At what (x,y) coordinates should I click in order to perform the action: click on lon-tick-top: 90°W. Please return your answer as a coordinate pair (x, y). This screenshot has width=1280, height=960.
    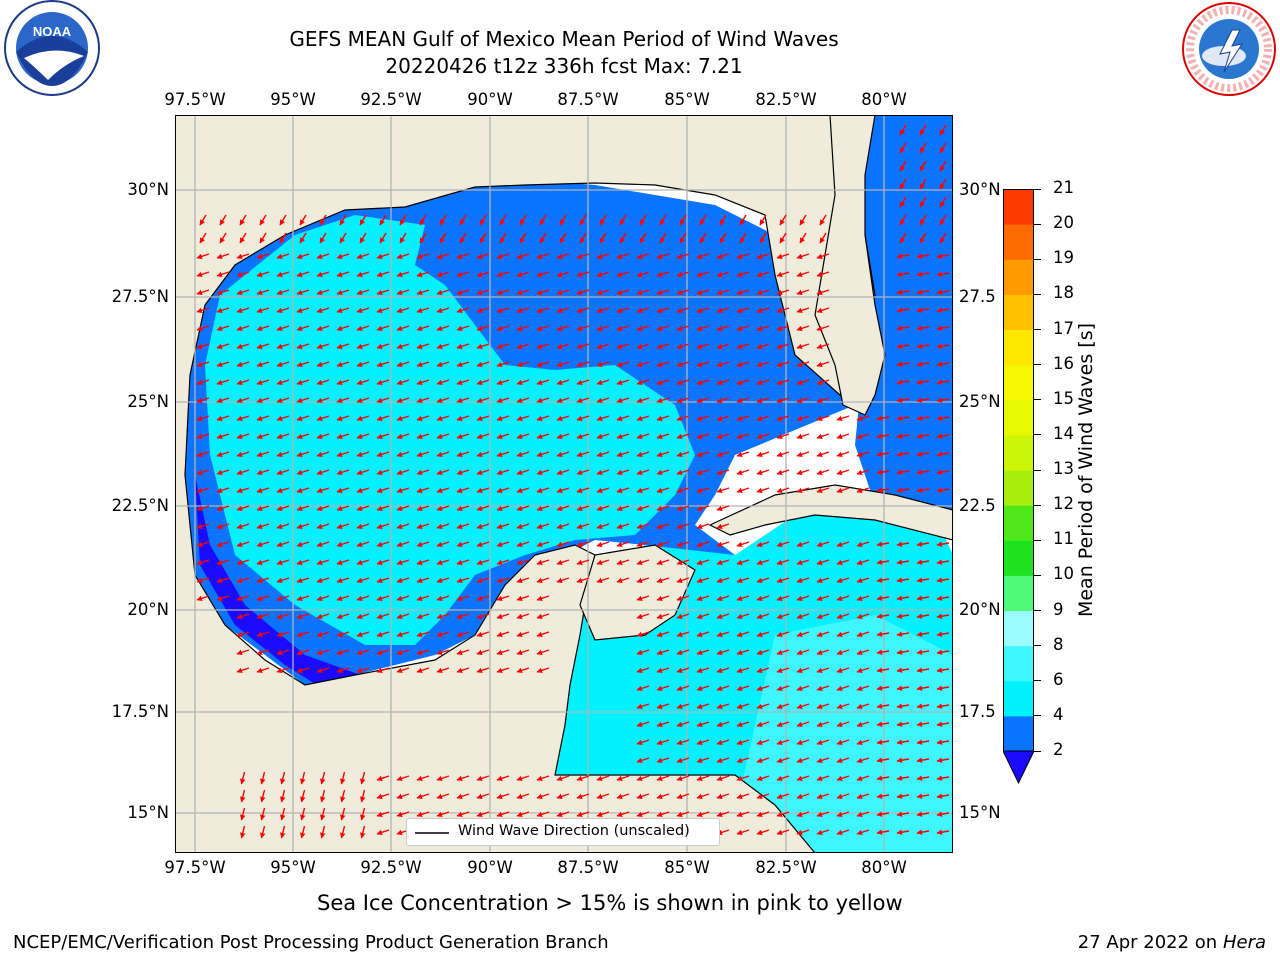
    Looking at the image, I should click on (490, 99).